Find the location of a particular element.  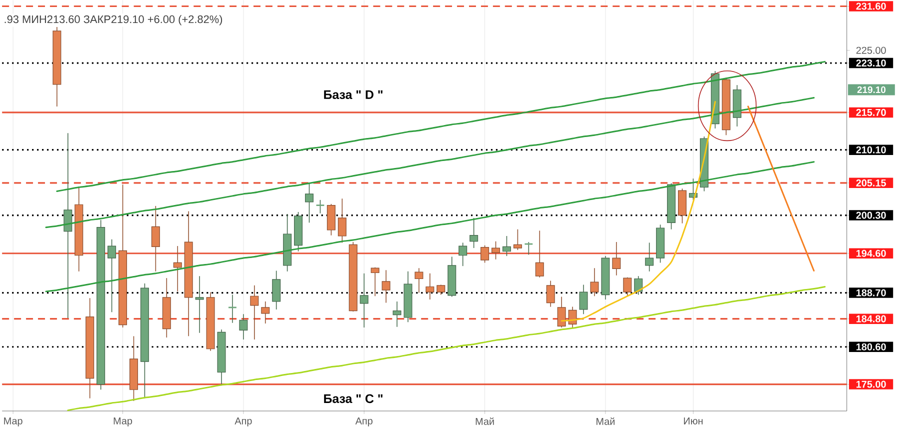

y-tick-label: 215.70 is located at coordinates (871, 112).